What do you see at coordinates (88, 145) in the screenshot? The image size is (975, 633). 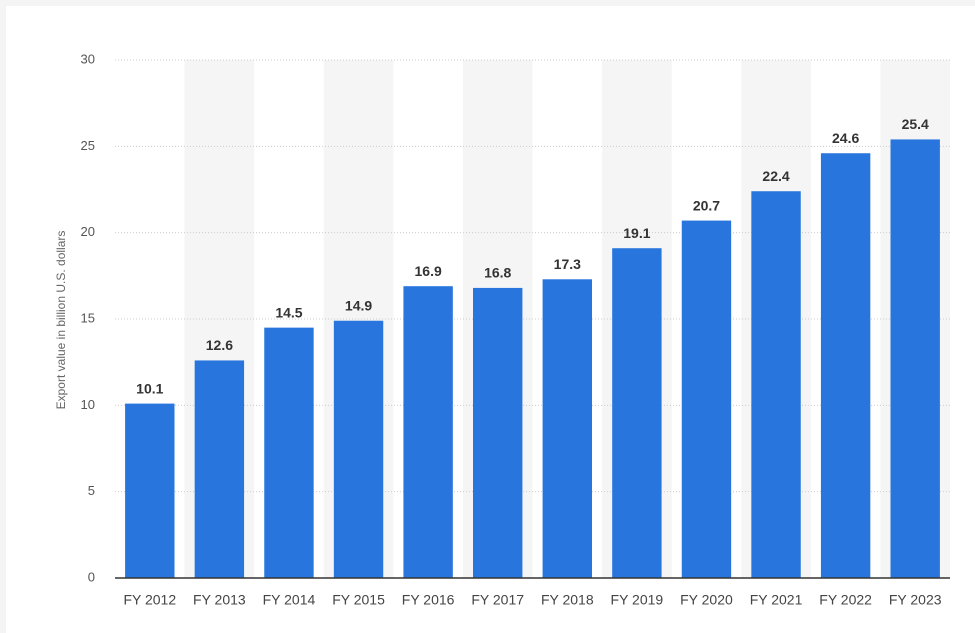 I see `y-tick-label: 25` at bounding box center [88, 145].